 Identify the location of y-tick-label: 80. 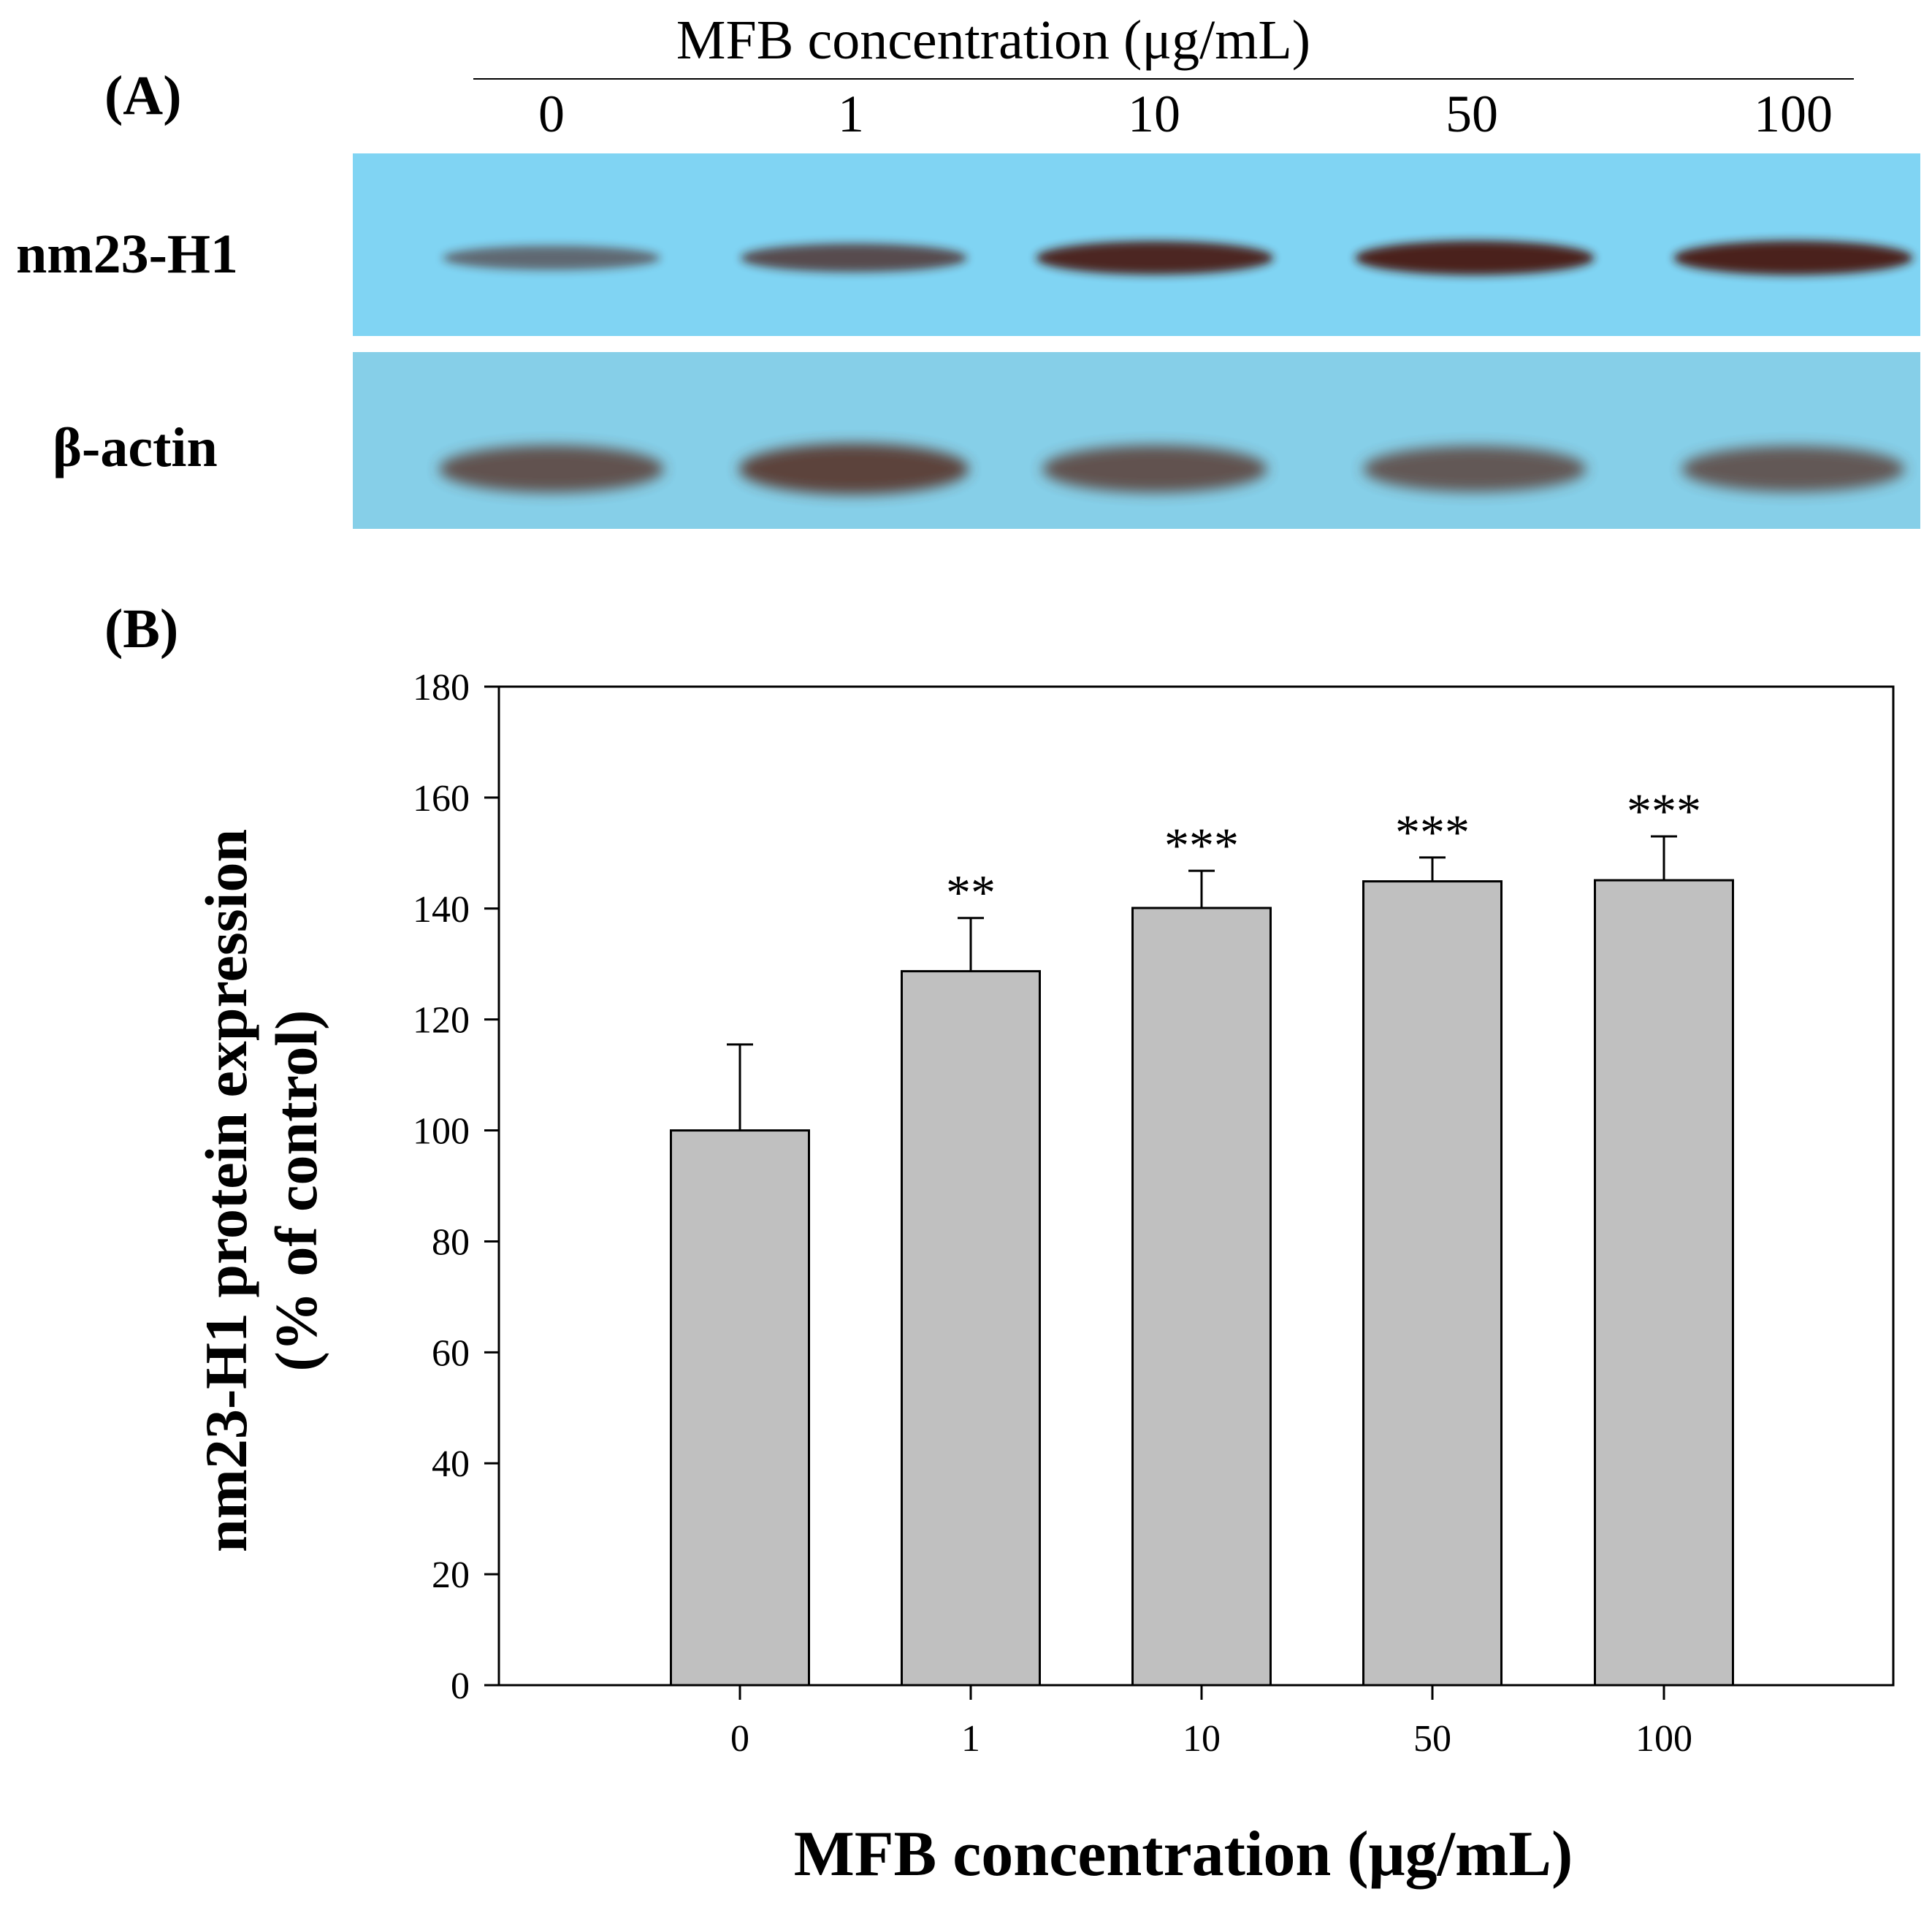
(451, 1242).